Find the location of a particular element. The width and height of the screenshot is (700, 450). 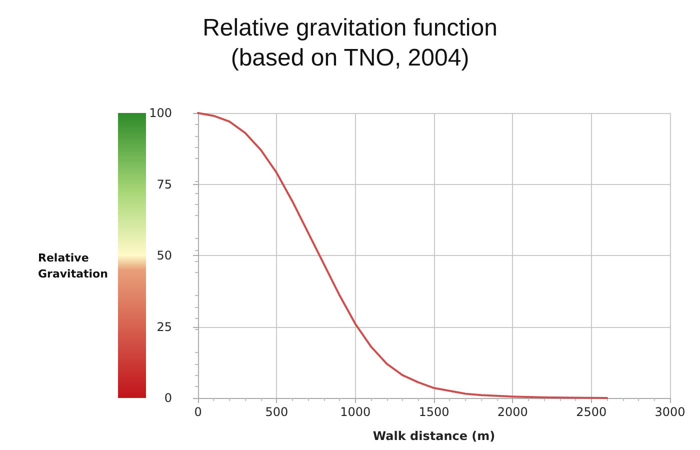

x-tick-label: 2000 is located at coordinates (512, 412).